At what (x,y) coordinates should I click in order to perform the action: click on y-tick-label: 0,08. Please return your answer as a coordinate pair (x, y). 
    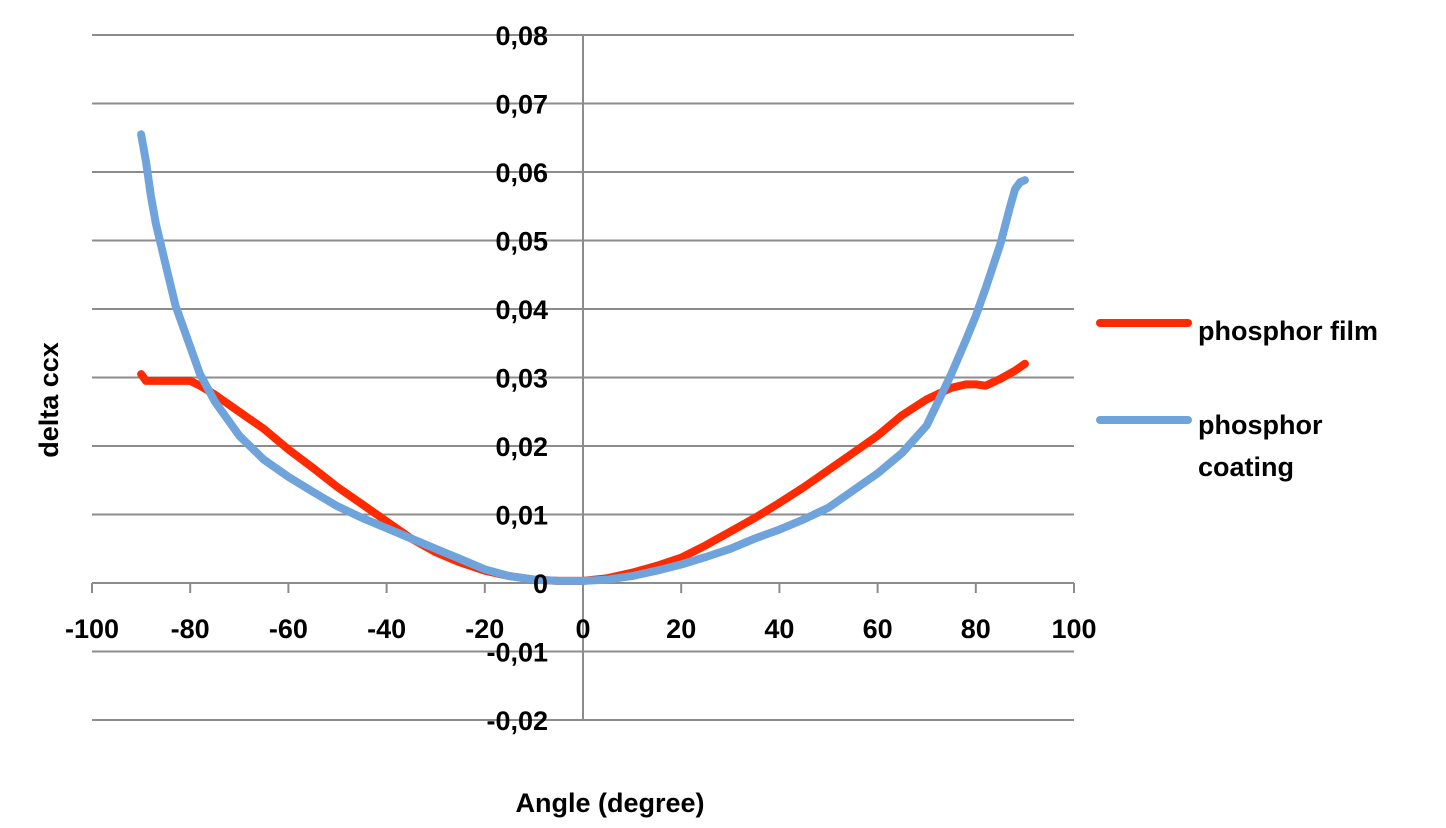
    Looking at the image, I should click on (521, 36).